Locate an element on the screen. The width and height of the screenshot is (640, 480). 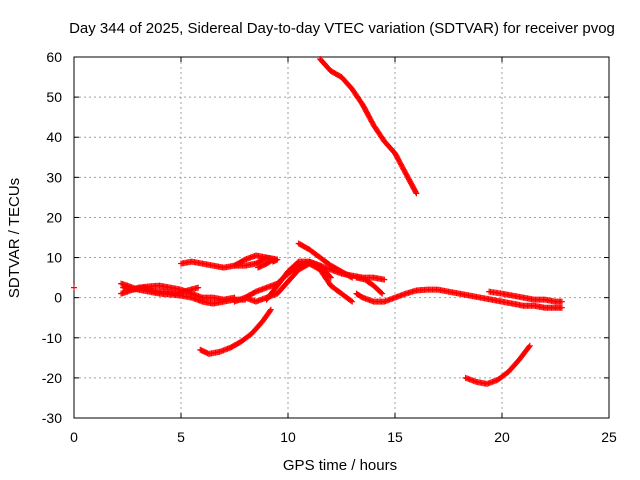
y-tick-label: -20 is located at coordinates (52, 378).